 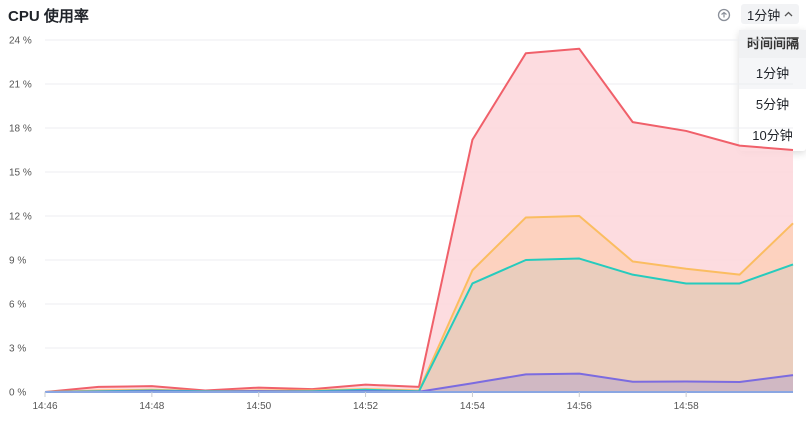 What do you see at coordinates (48, 16) in the screenshot?
I see `page-title: CPU 使用率` at bounding box center [48, 16].